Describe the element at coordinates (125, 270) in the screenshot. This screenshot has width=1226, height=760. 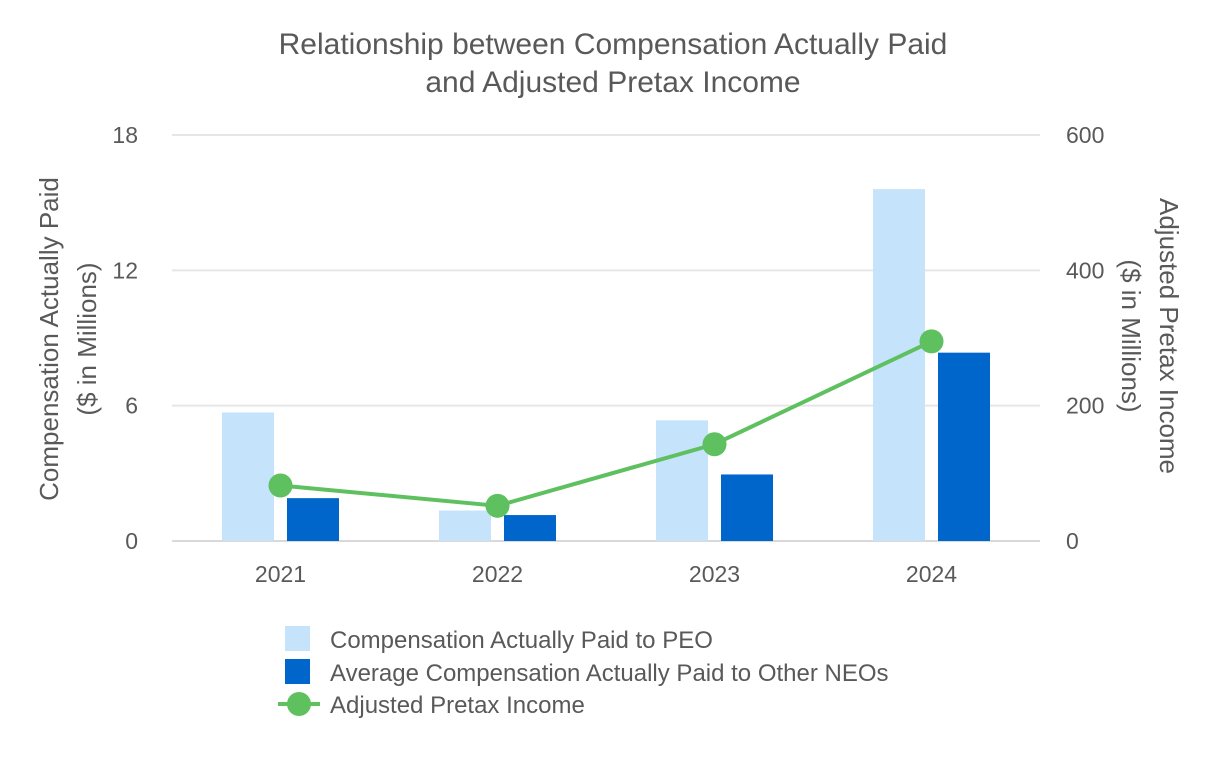
I see `left-tick-12: 12` at that location.